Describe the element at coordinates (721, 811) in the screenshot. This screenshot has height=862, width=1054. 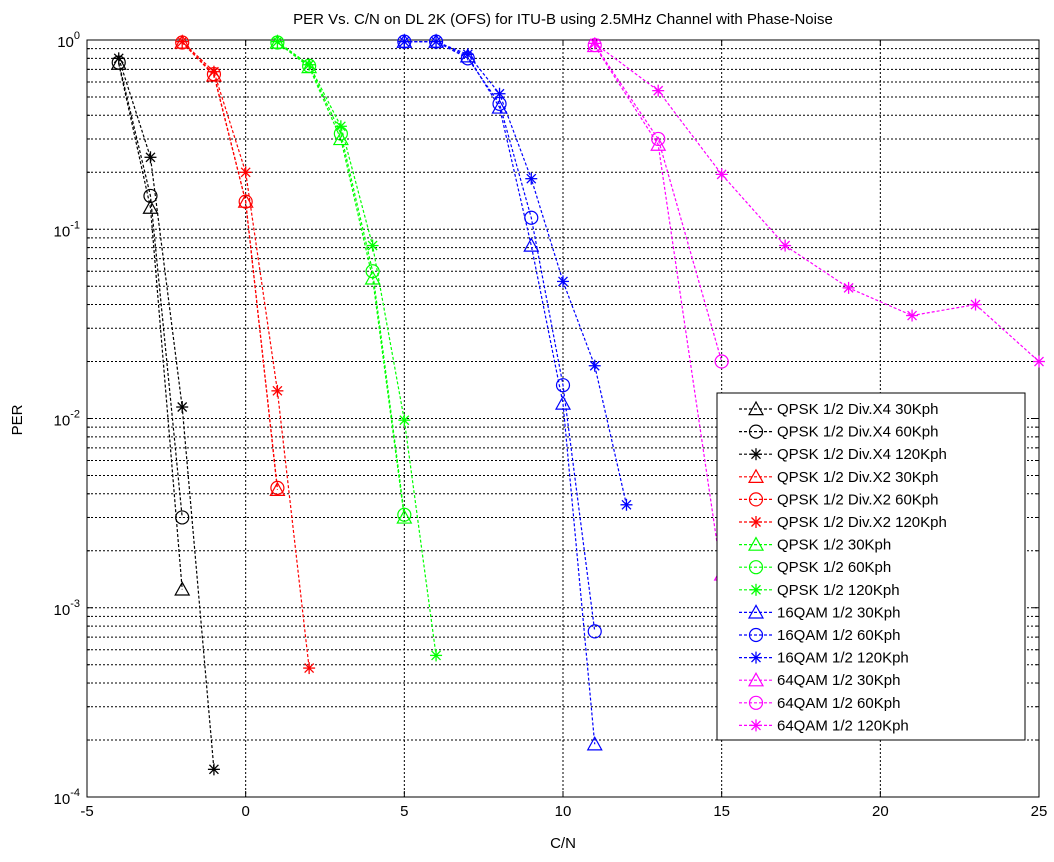
I see `x-tick-label: 15` at that location.